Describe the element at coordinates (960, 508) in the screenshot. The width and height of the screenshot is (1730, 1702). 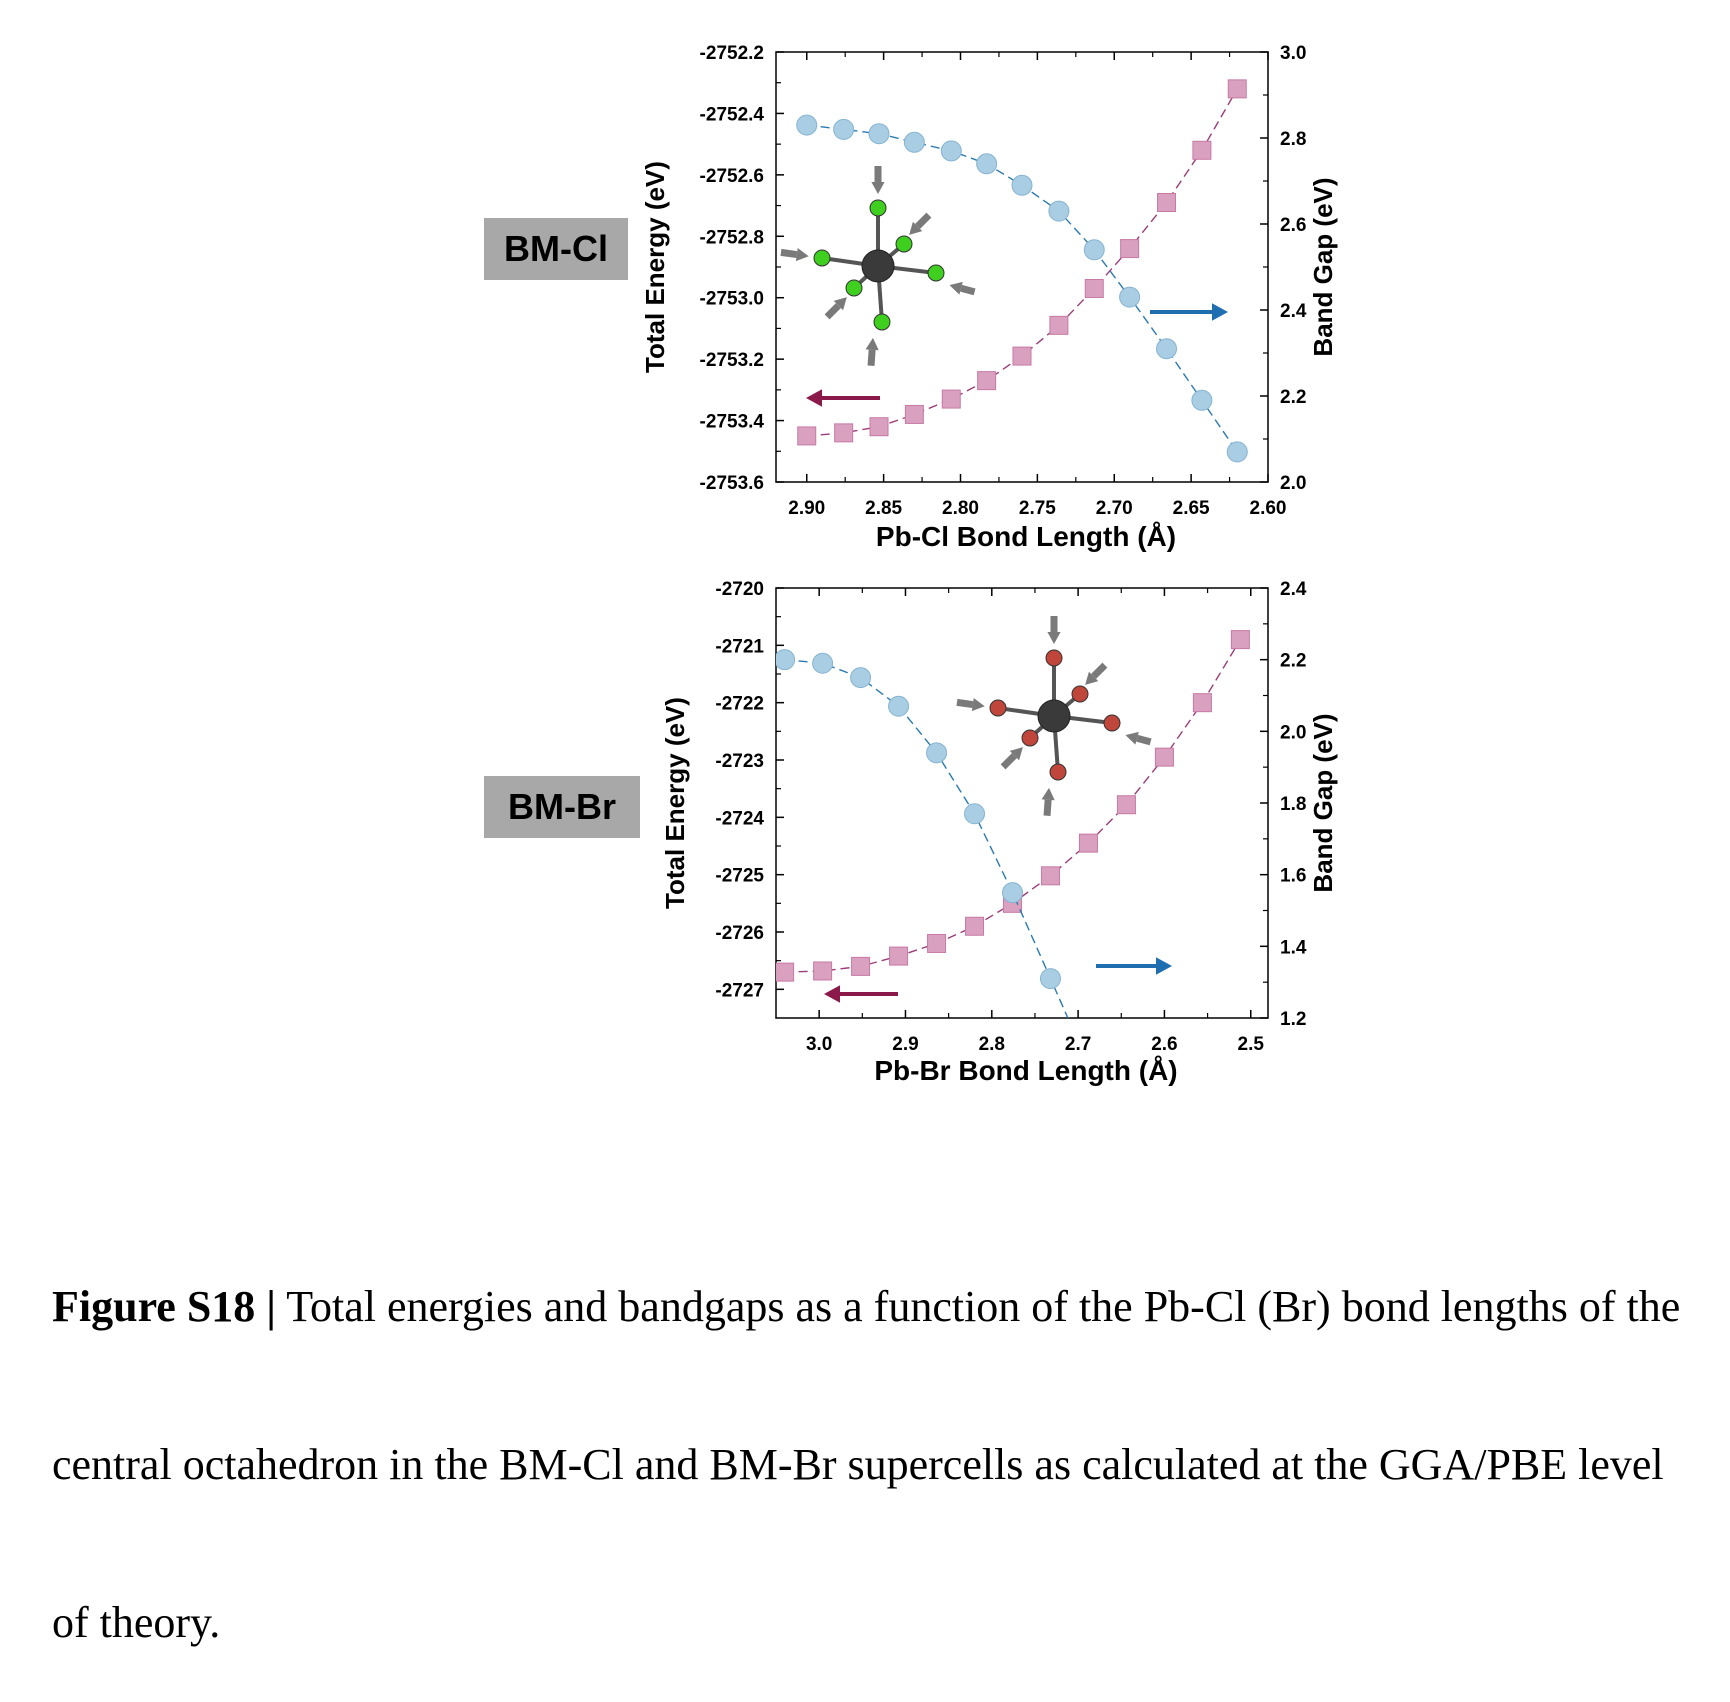
I see `cl-x-tick-label-2: 2.80` at that location.